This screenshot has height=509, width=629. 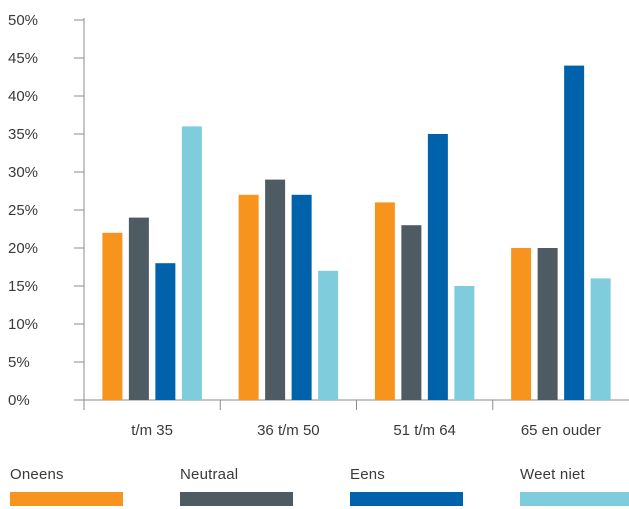 What do you see at coordinates (342, 419) in the screenshot?
I see `x-axis-ticks: t/m 35 36 t/m 50 51 t/m 64 65 en ouder` at bounding box center [342, 419].